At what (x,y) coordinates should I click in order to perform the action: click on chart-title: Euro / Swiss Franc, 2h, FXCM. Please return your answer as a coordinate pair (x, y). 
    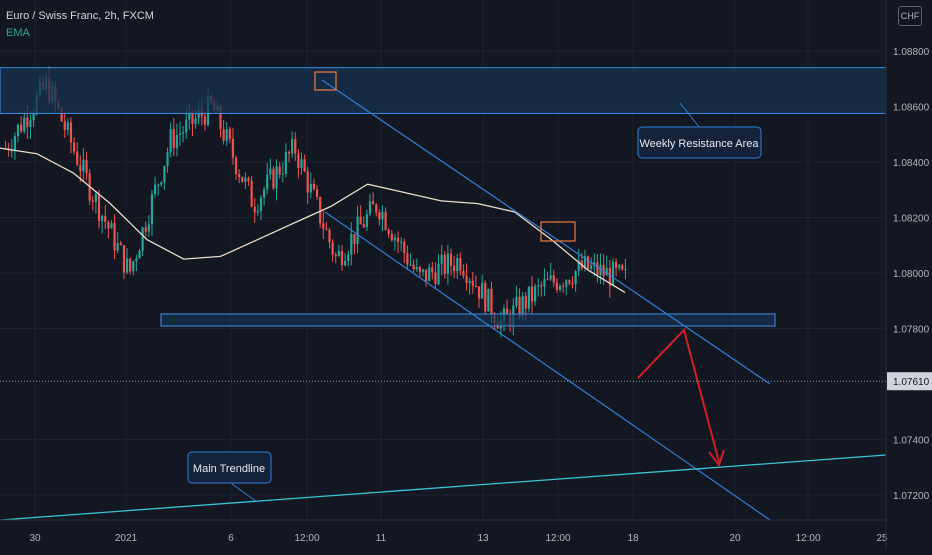
    Looking at the image, I should click on (80, 16).